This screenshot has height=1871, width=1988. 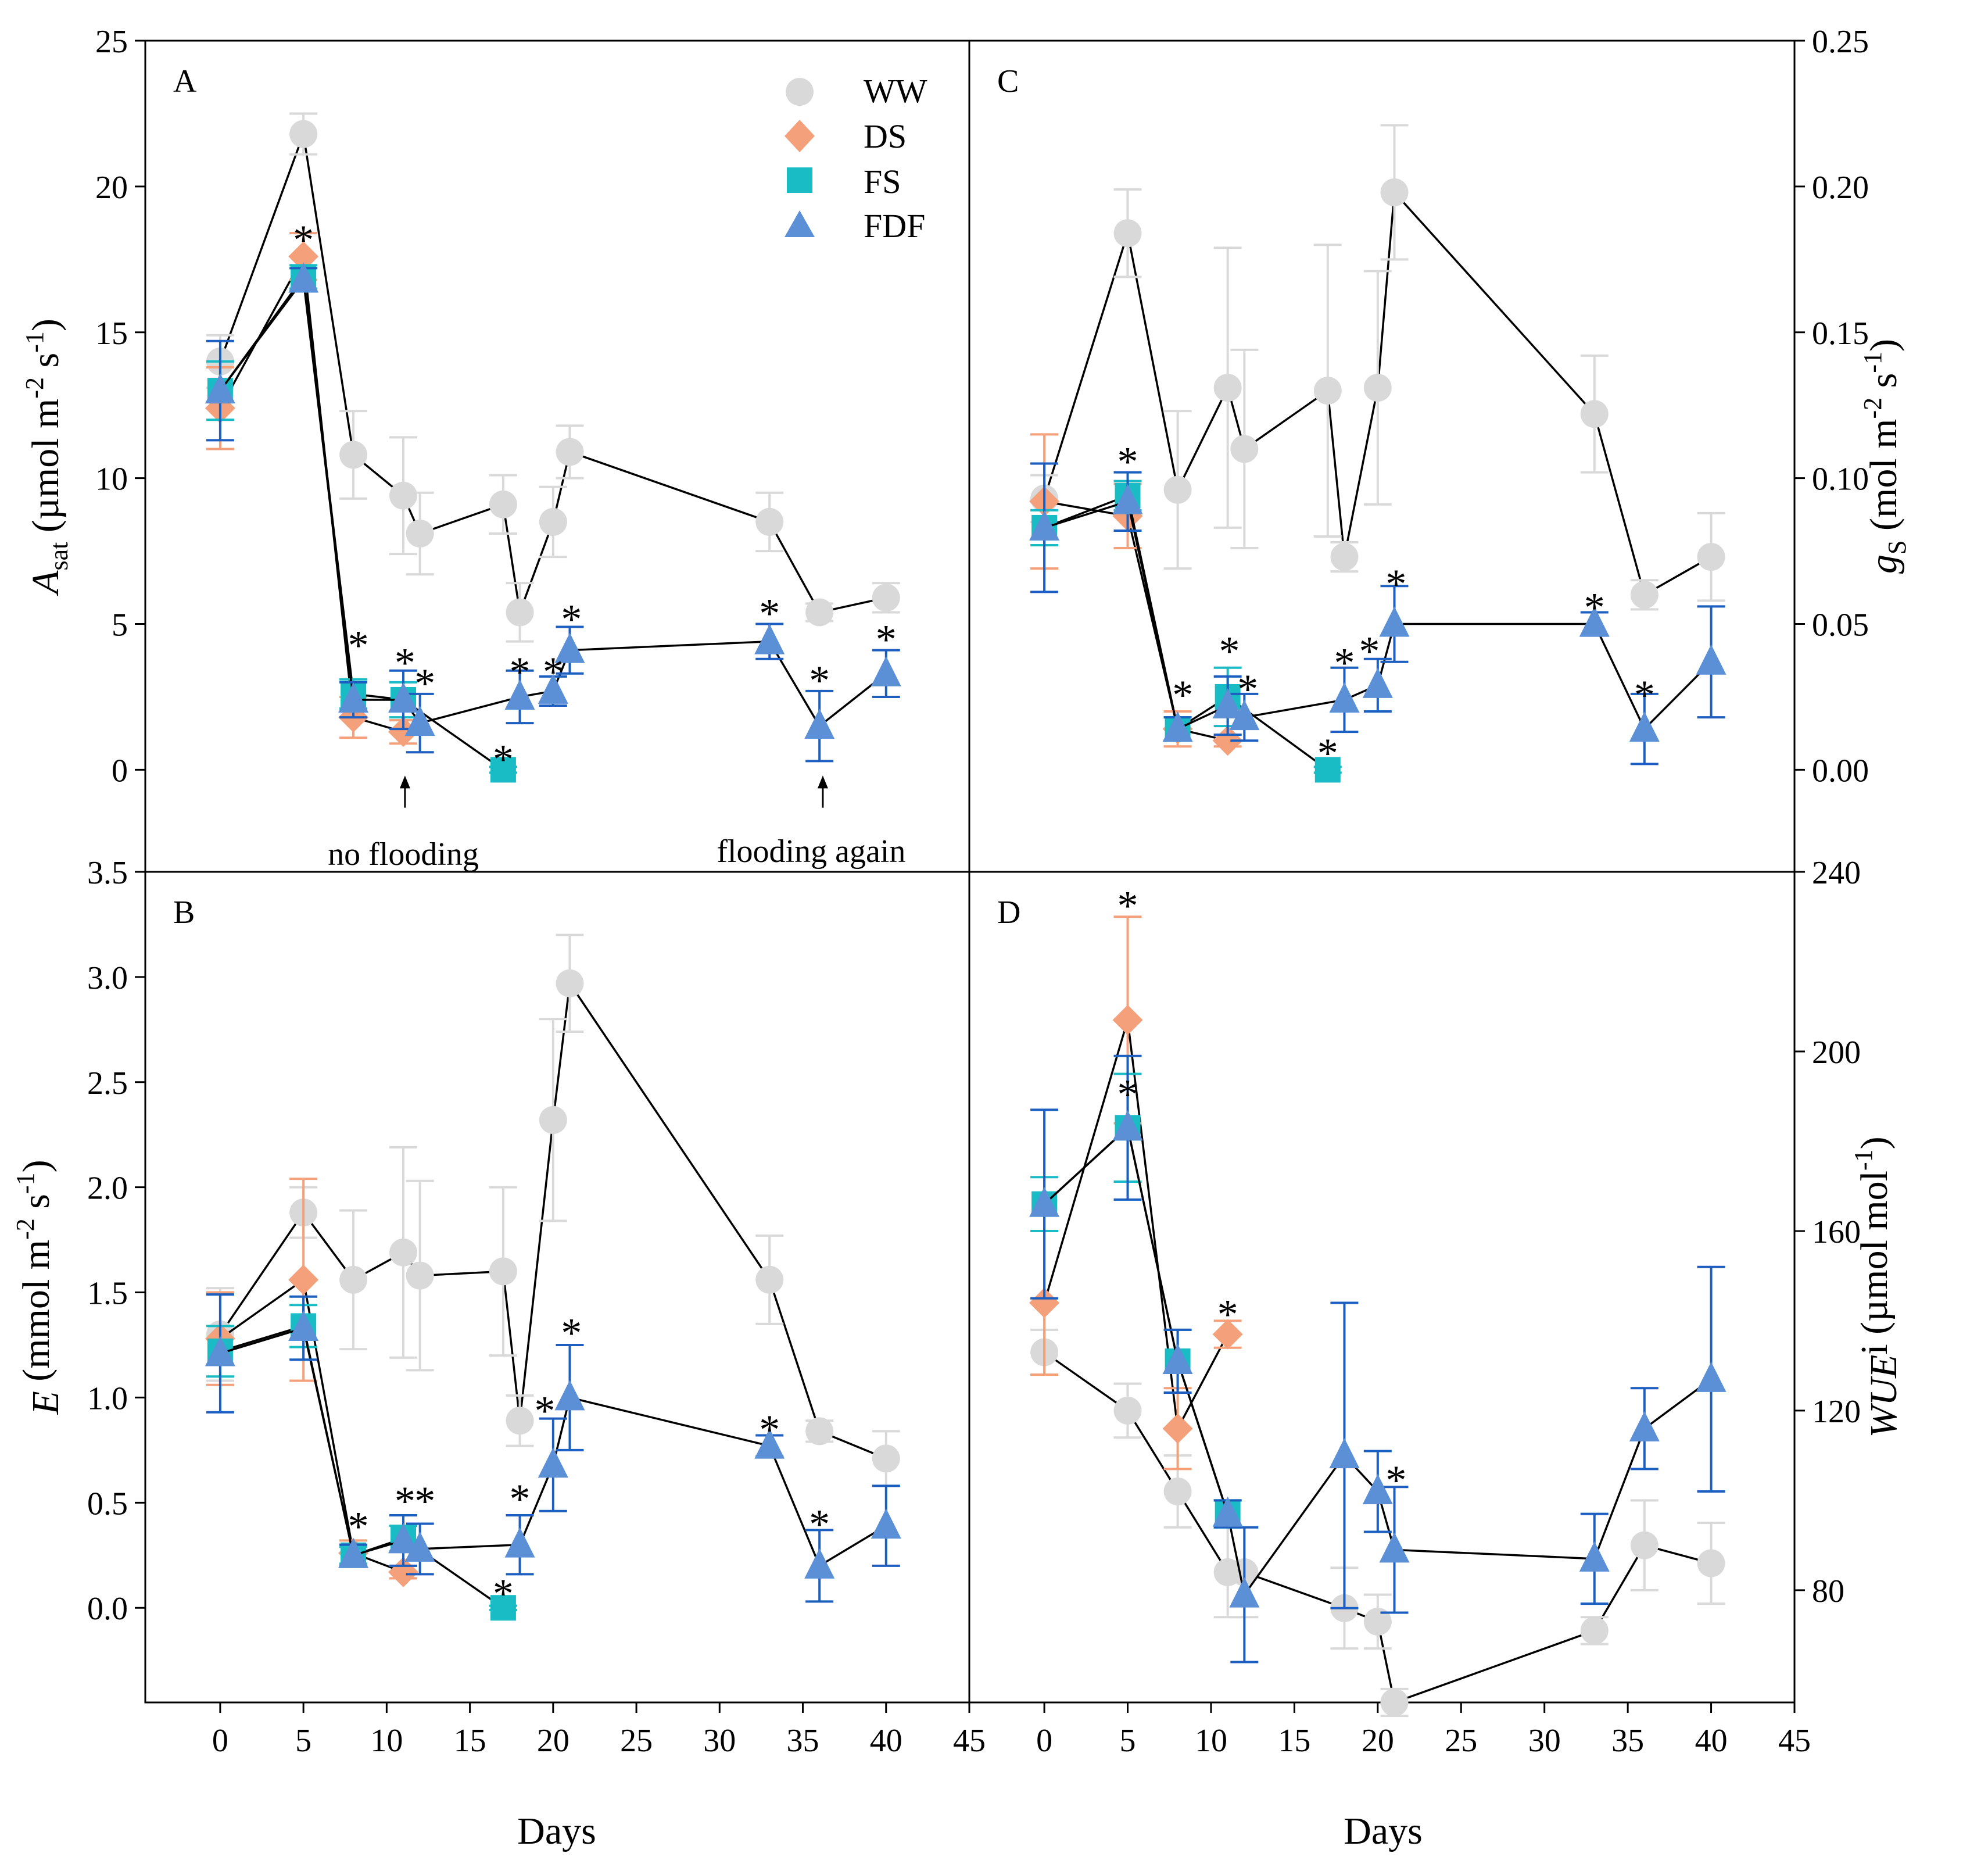 What do you see at coordinates (185, 81) in the screenshot?
I see `panel-label-a: A` at bounding box center [185, 81].